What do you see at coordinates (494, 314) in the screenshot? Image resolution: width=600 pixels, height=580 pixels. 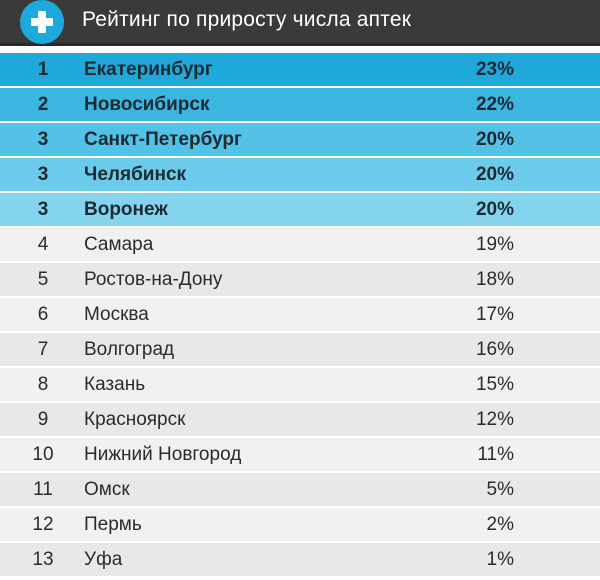 I see `growth-value-cell: 17%` at bounding box center [494, 314].